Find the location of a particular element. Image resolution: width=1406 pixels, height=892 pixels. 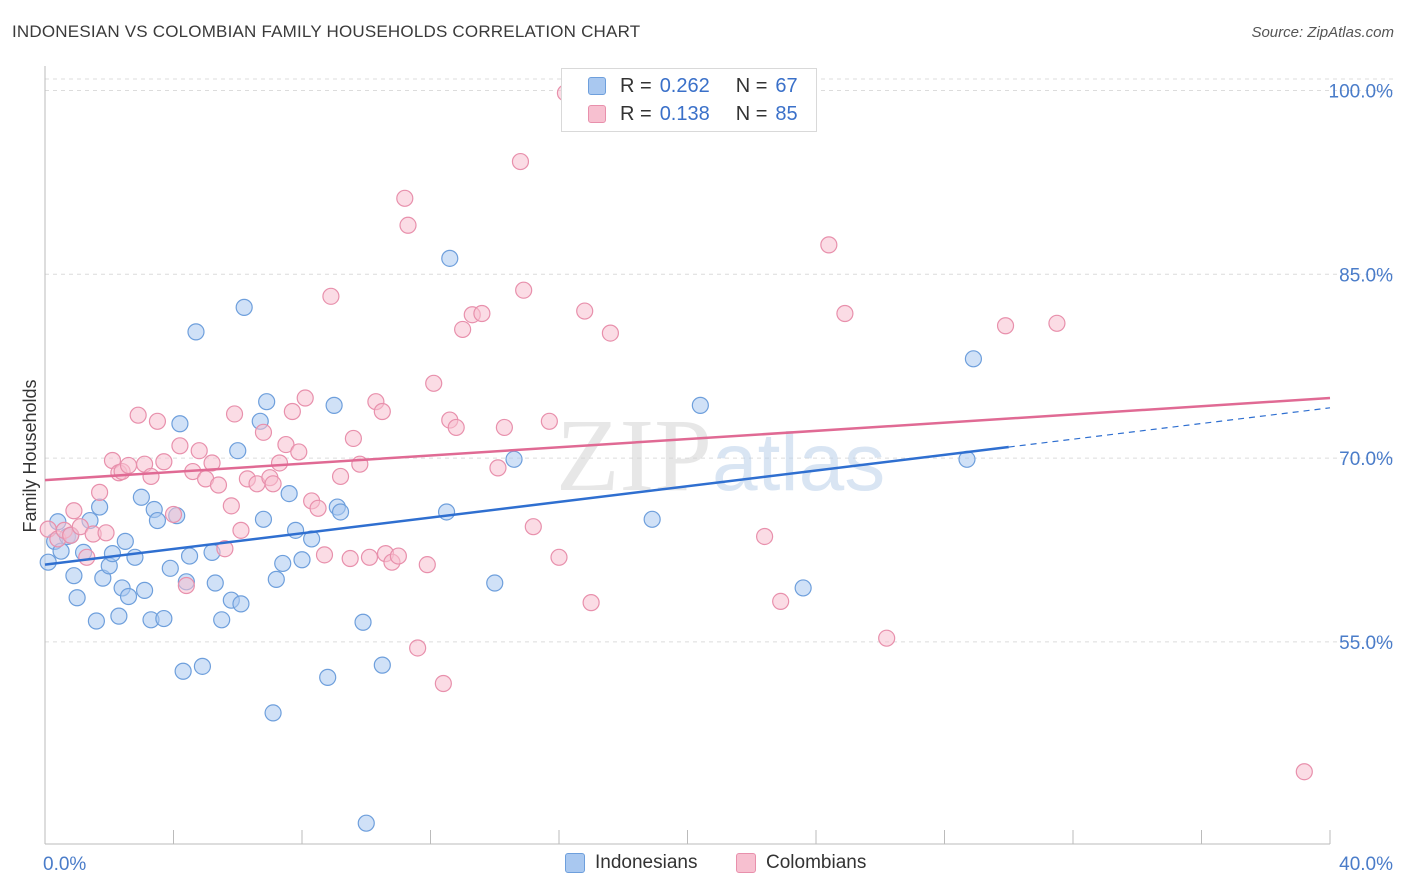

r-value: 0.138 is located at coordinates (684, 113).